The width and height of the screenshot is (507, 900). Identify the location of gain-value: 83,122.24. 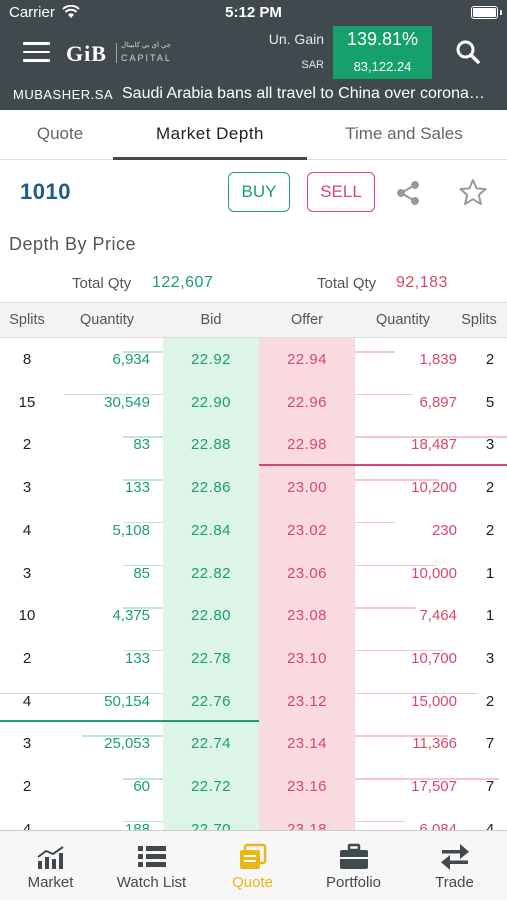
(382, 66).